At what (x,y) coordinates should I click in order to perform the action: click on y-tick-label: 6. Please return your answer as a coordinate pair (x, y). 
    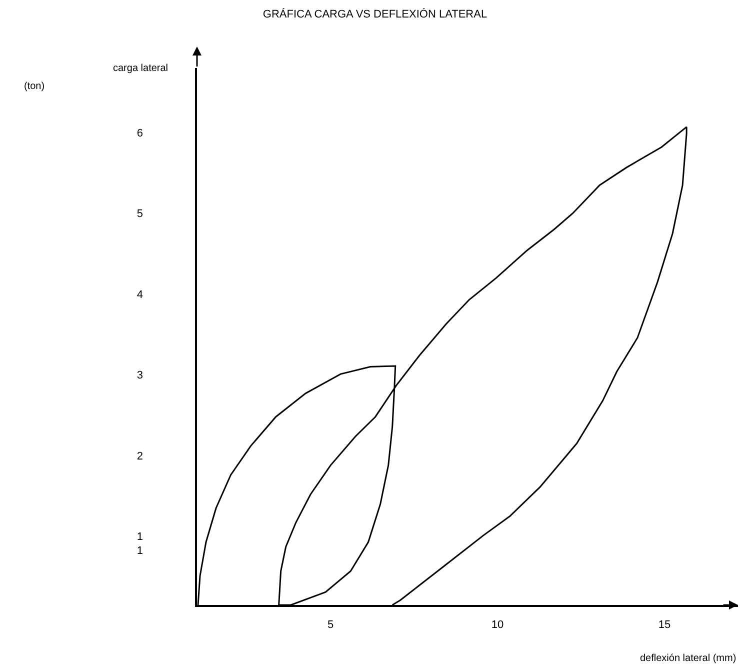
    Looking at the image, I should click on (140, 133).